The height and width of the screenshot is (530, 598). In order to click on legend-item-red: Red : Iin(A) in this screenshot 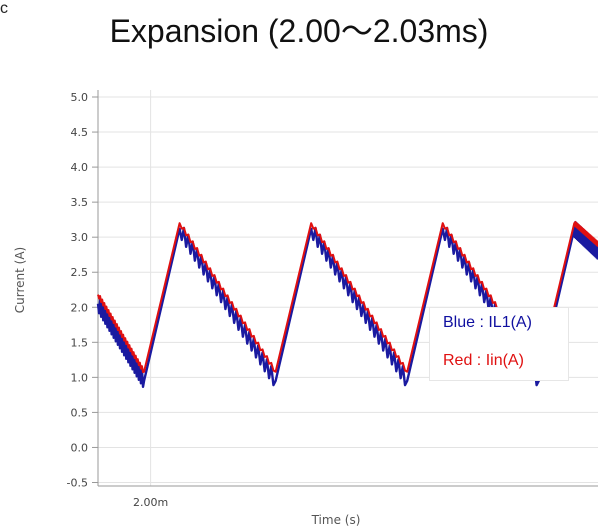, I will do `click(483, 360)`.